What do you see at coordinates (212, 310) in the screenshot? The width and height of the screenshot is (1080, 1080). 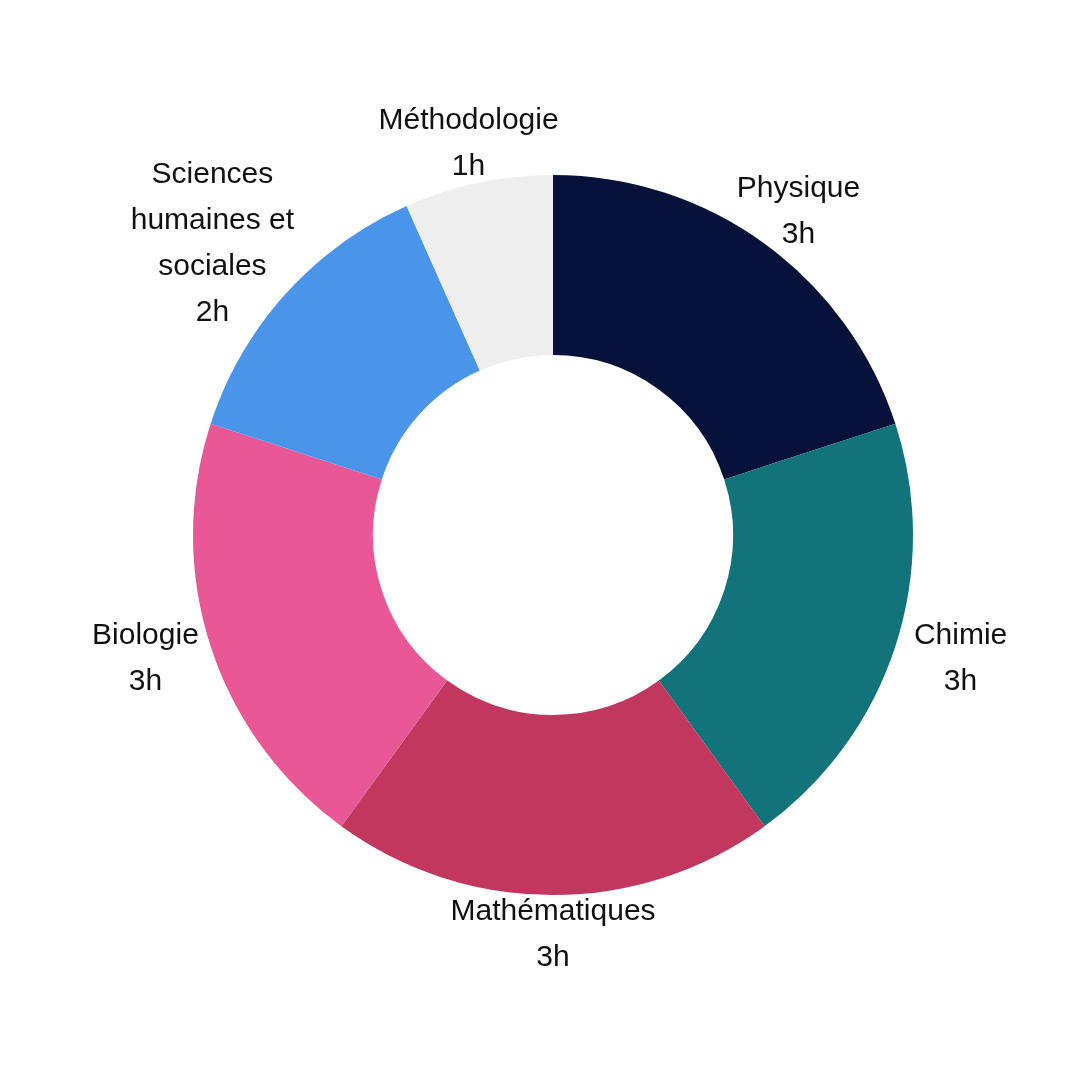 I see `data-label: 2h` at bounding box center [212, 310].